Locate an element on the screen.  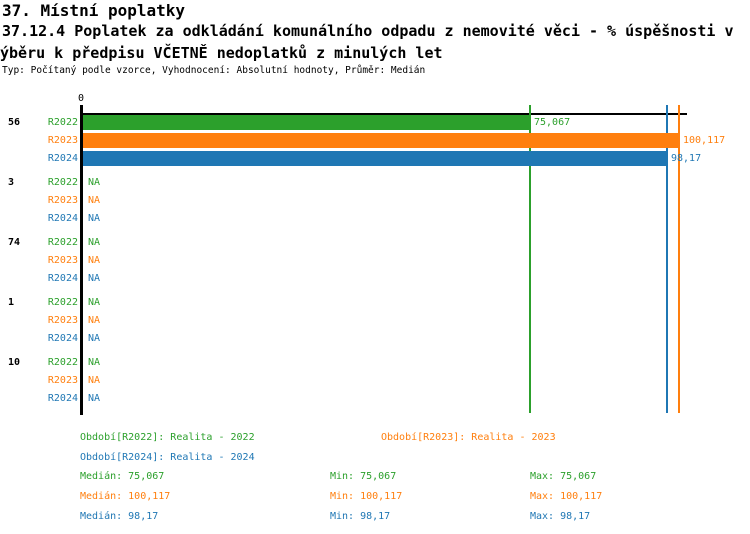
legend-min-label-r2023: Min: 100,117 is located at coordinates (366, 496).